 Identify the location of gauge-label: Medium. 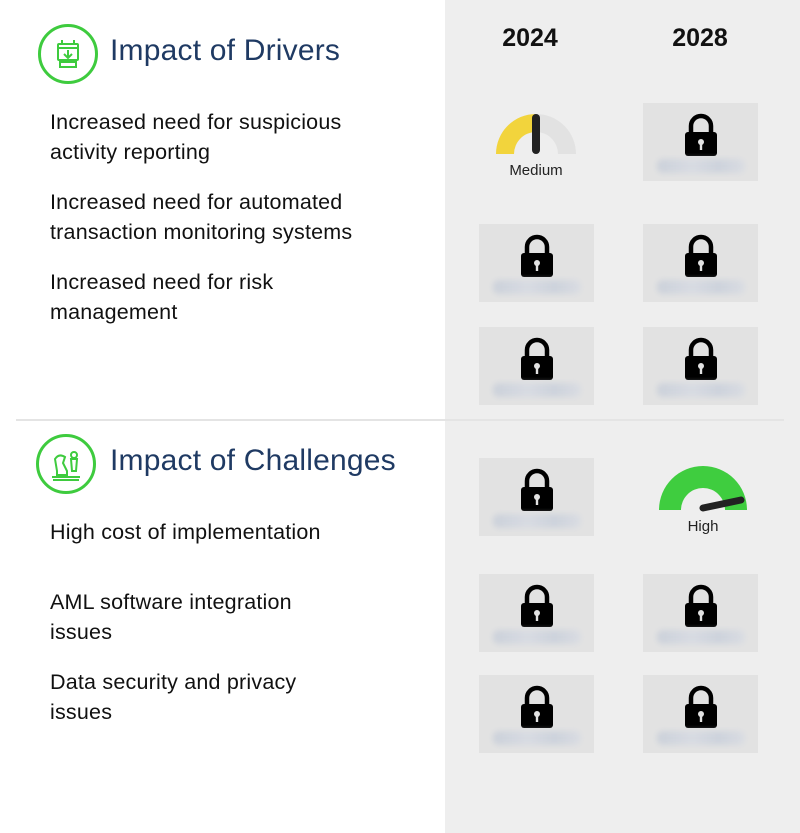
(536, 170).